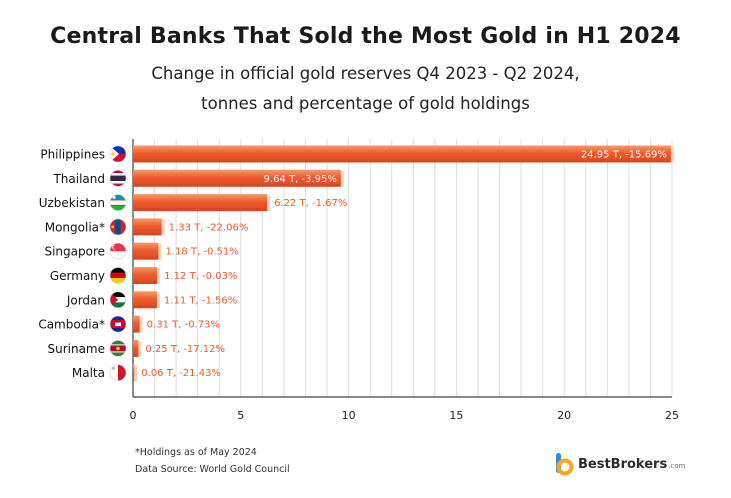  Describe the element at coordinates (200, 300) in the screenshot. I see `data-label: 1.11 T, -1.56%` at that location.